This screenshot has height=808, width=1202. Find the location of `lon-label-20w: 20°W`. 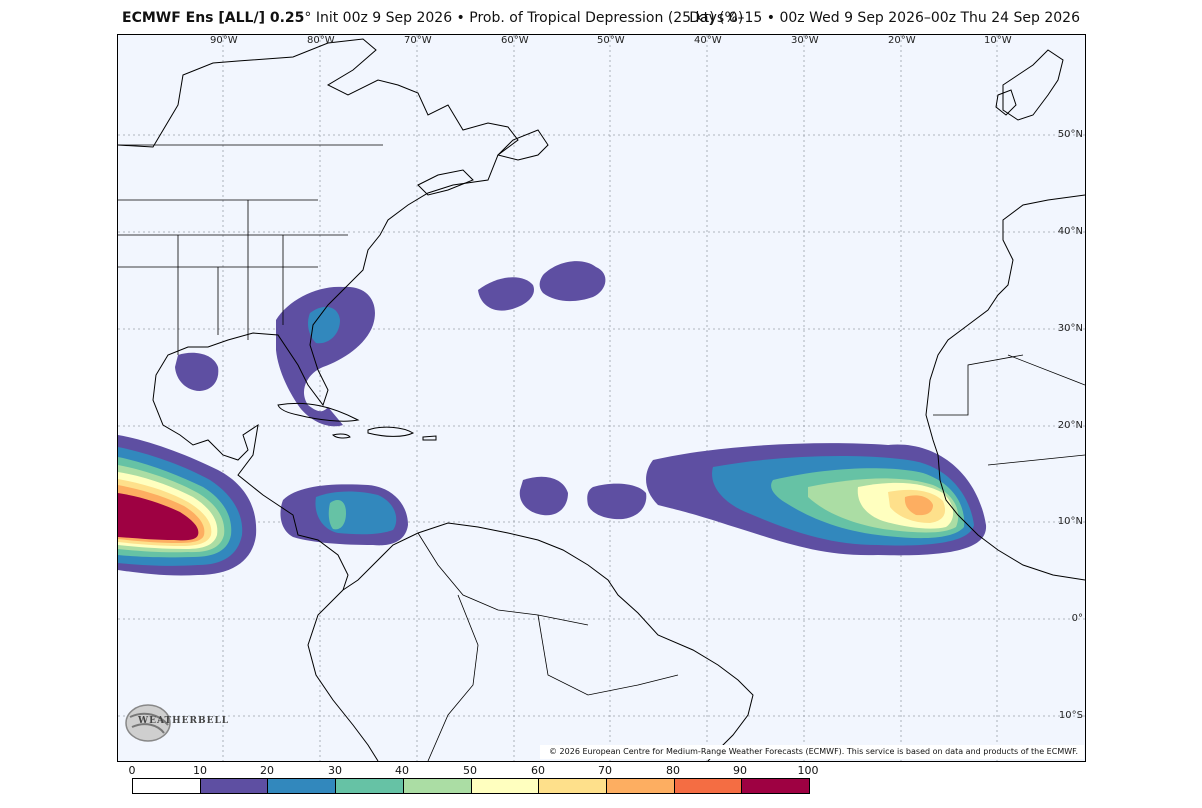

lon-label-20w: 20°W is located at coordinates (902, 40).